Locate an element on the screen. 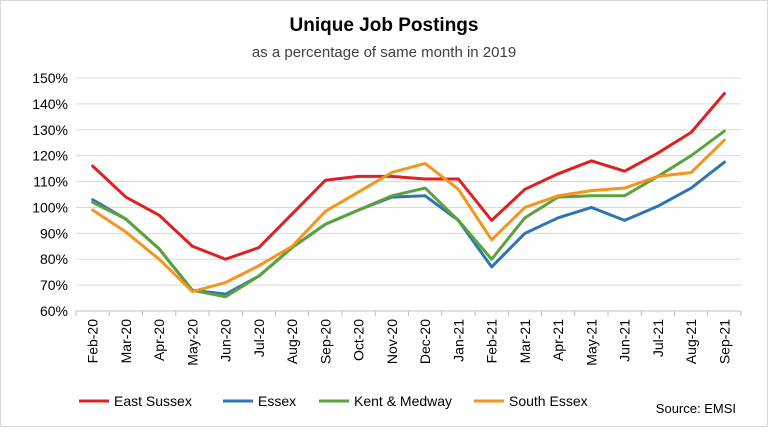 This screenshot has height=431, width=768. legend-label: Kent & Medway is located at coordinates (403, 401).